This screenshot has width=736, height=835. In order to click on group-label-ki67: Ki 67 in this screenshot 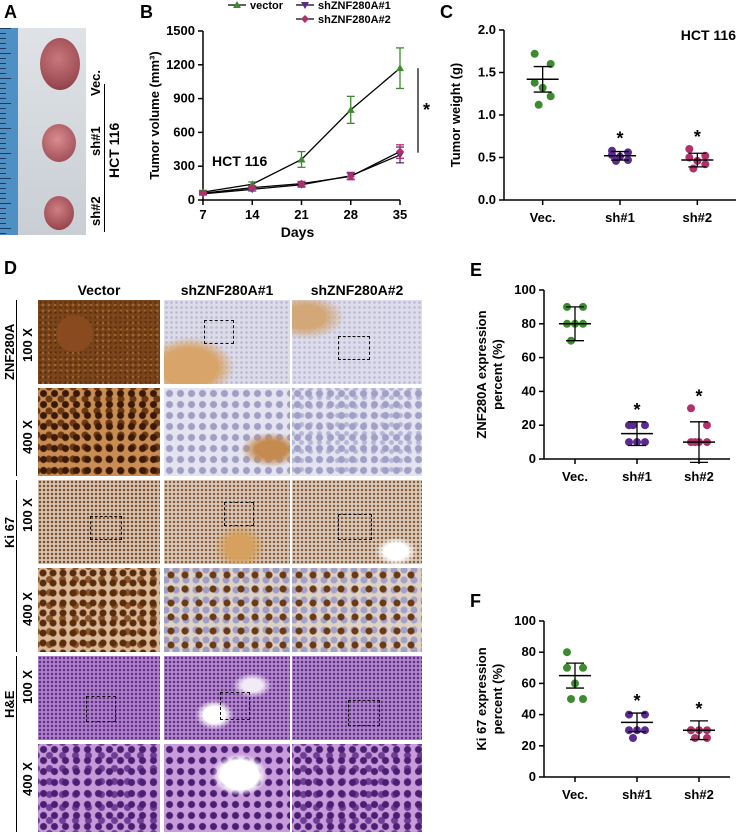, I will do `click(9, 532)`.